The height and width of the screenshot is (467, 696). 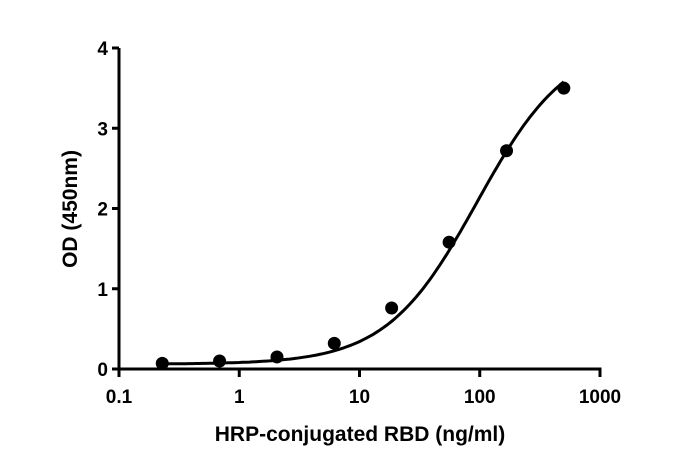 What do you see at coordinates (360, 434) in the screenshot?
I see `x-axis-title: HRP-conjugated RBD (ng/ml)` at bounding box center [360, 434].